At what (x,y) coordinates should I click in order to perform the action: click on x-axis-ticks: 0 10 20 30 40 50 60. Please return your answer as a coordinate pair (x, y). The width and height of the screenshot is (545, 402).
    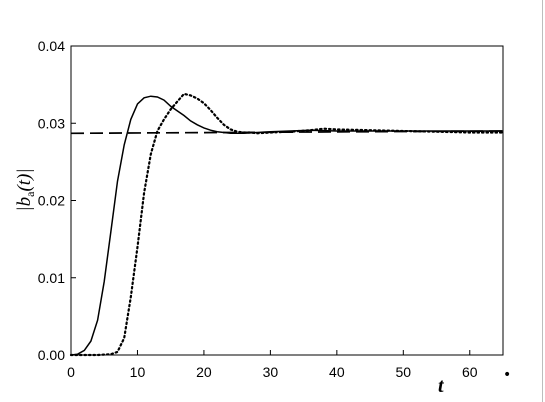
    Looking at the image, I should click on (272, 365).